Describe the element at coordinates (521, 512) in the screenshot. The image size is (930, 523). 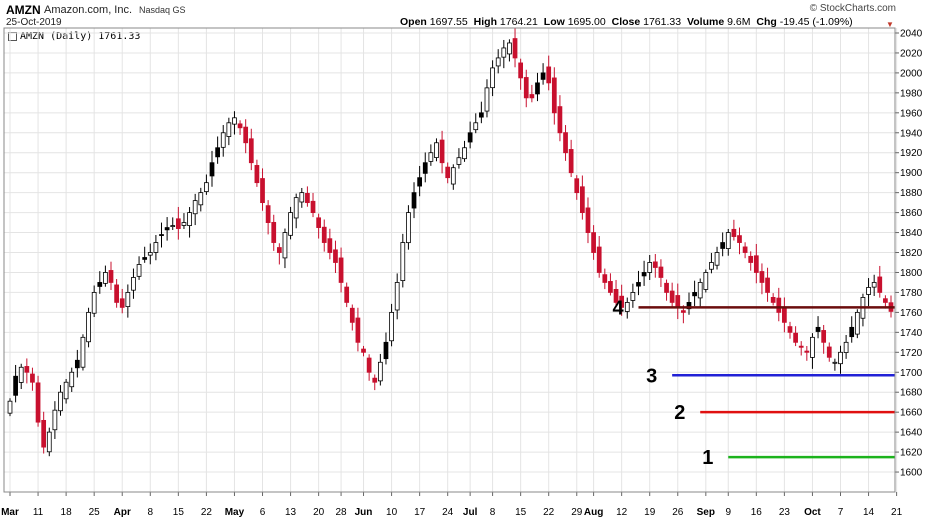
I see `x-tick-label: 15` at that location.